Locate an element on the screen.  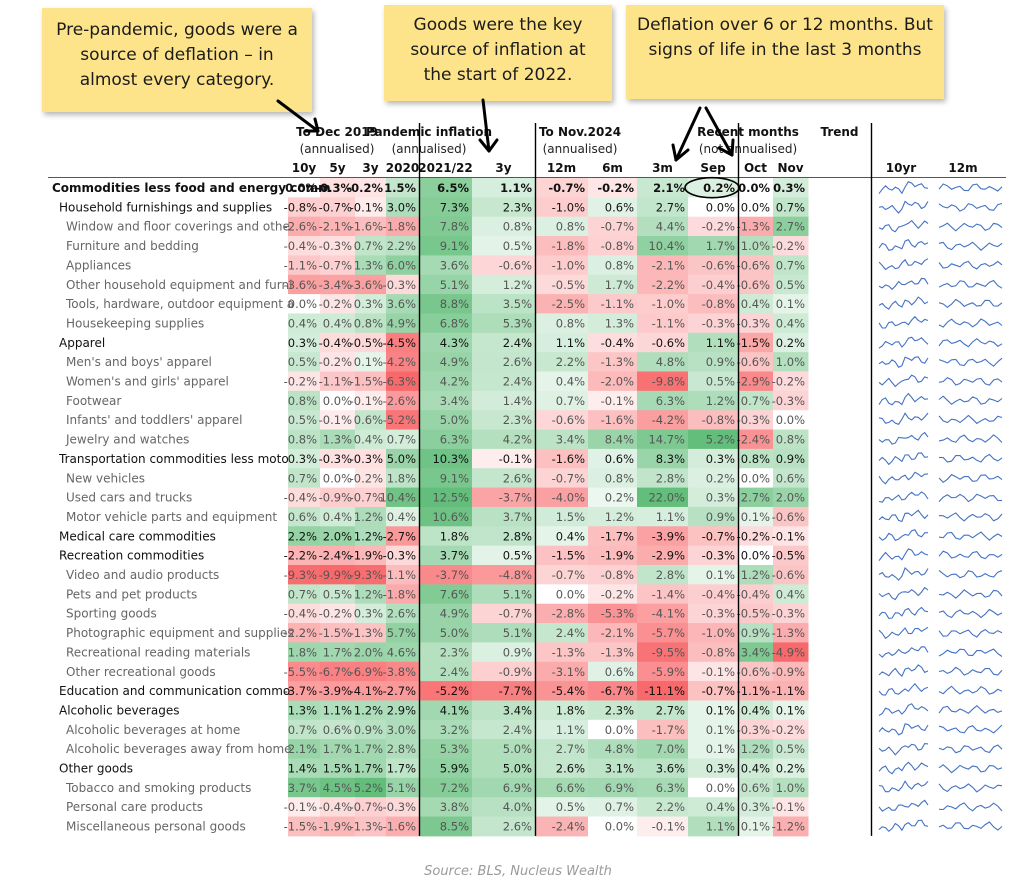
cell-value: 4.4% is located at coordinates (670, 227).